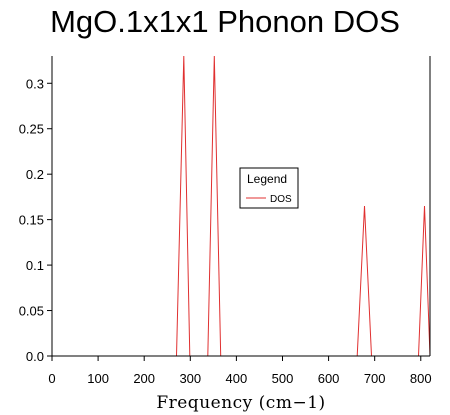 The width and height of the screenshot is (450, 415). I want to click on y-tick-label: 0.15, so click(31, 220).